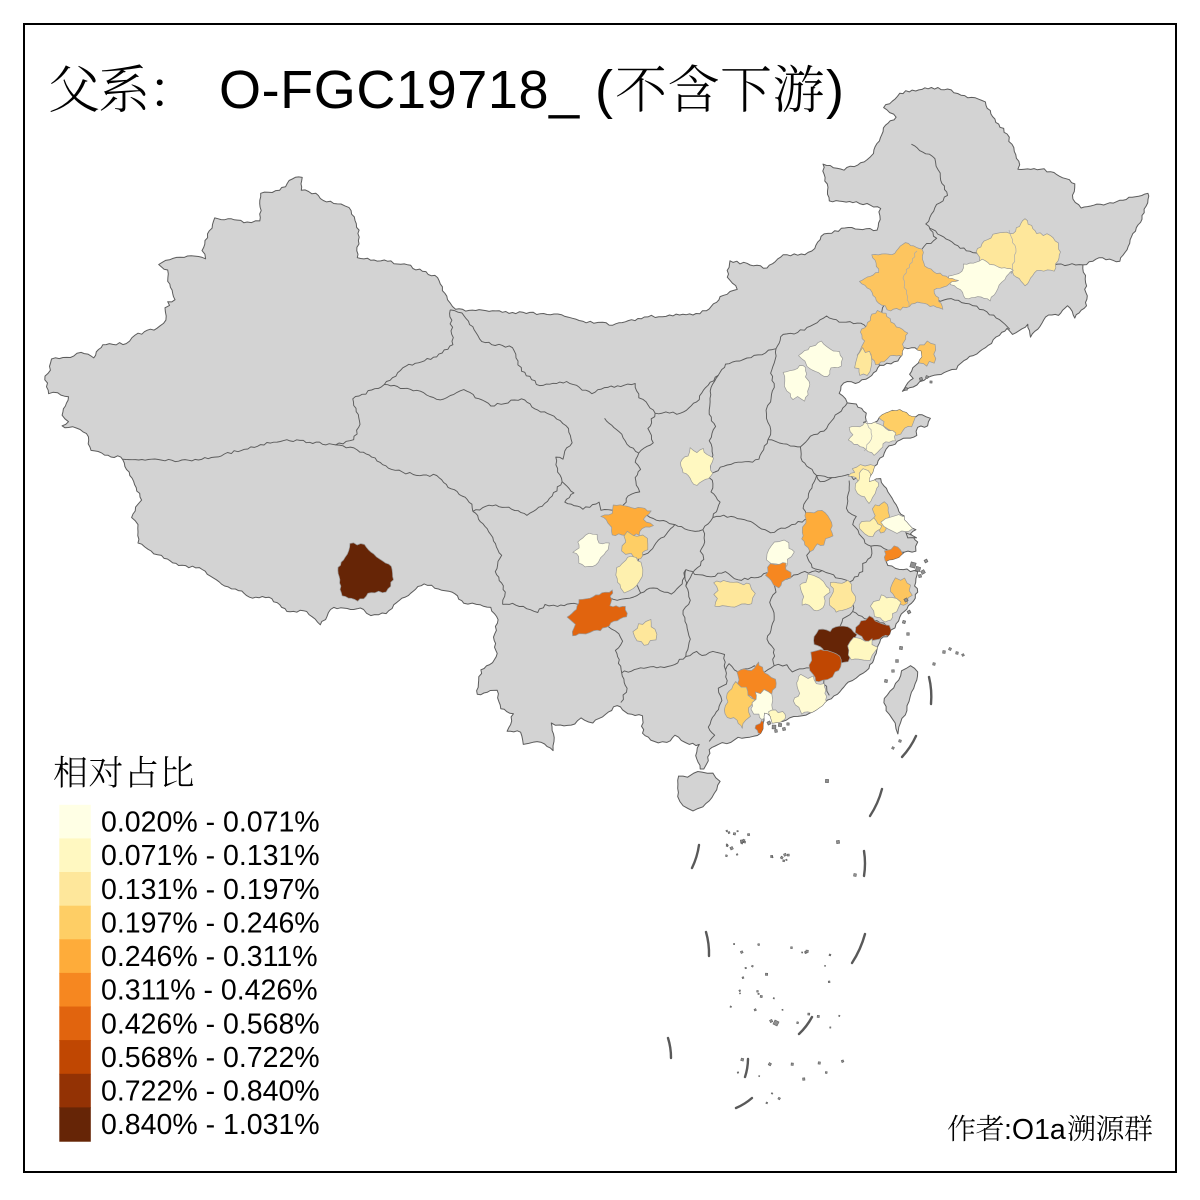 This screenshot has height=1200, width=1200. Describe the element at coordinates (210, 1058) in the screenshot. I see `svg-text: 0.568% - 0.722%` at that location.